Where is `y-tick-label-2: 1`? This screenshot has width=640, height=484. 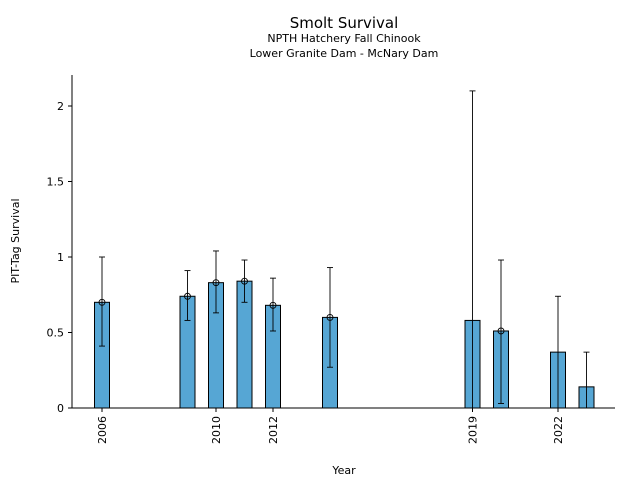 y-tick-label-2: 1 is located at coordinates (60, 257).